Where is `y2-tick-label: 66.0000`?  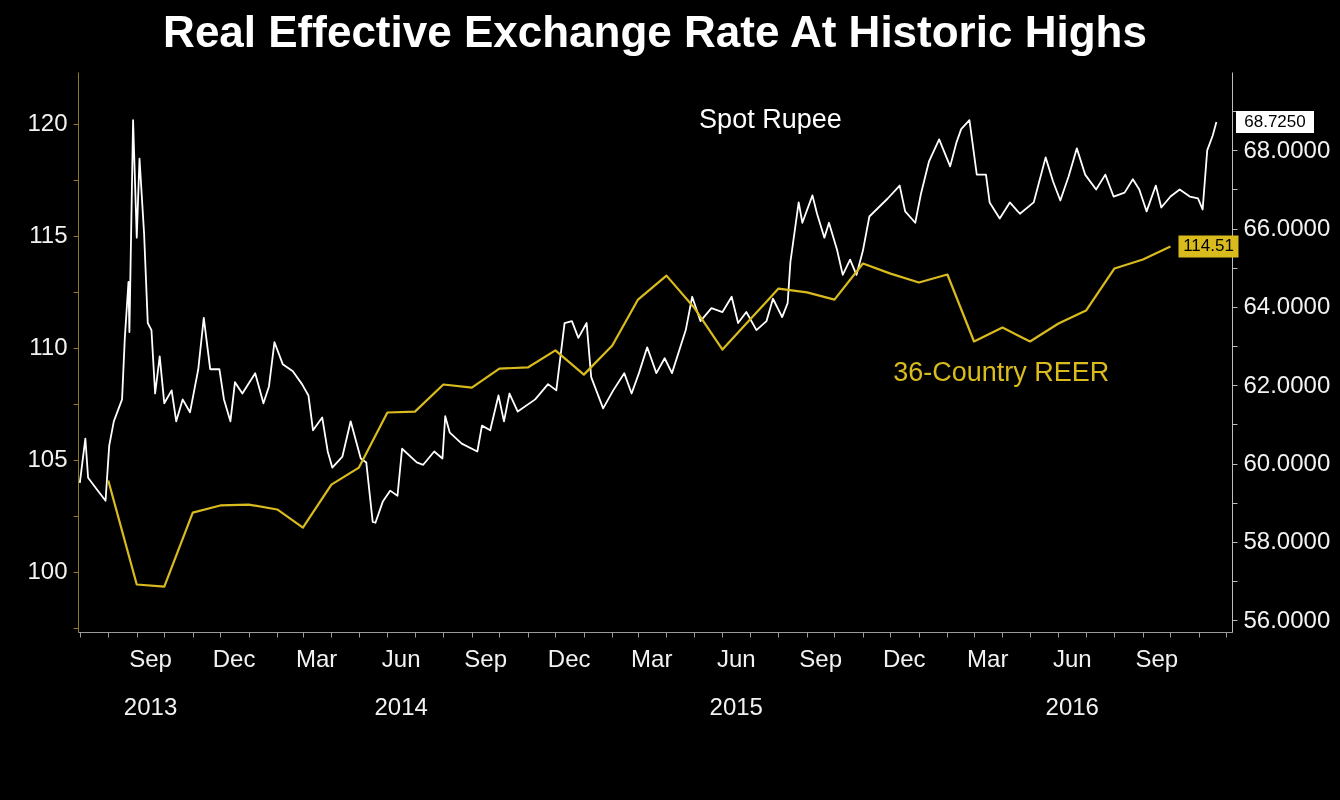 y2-tick-label: 66.0000 is located at coordinates (1287, 228).